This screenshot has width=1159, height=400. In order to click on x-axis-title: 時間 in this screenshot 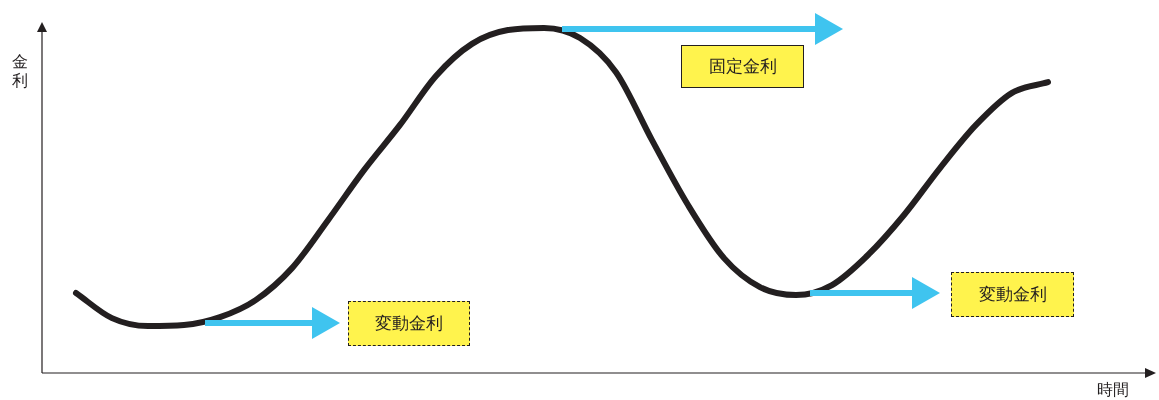, I will do `click(1113, 390)`.